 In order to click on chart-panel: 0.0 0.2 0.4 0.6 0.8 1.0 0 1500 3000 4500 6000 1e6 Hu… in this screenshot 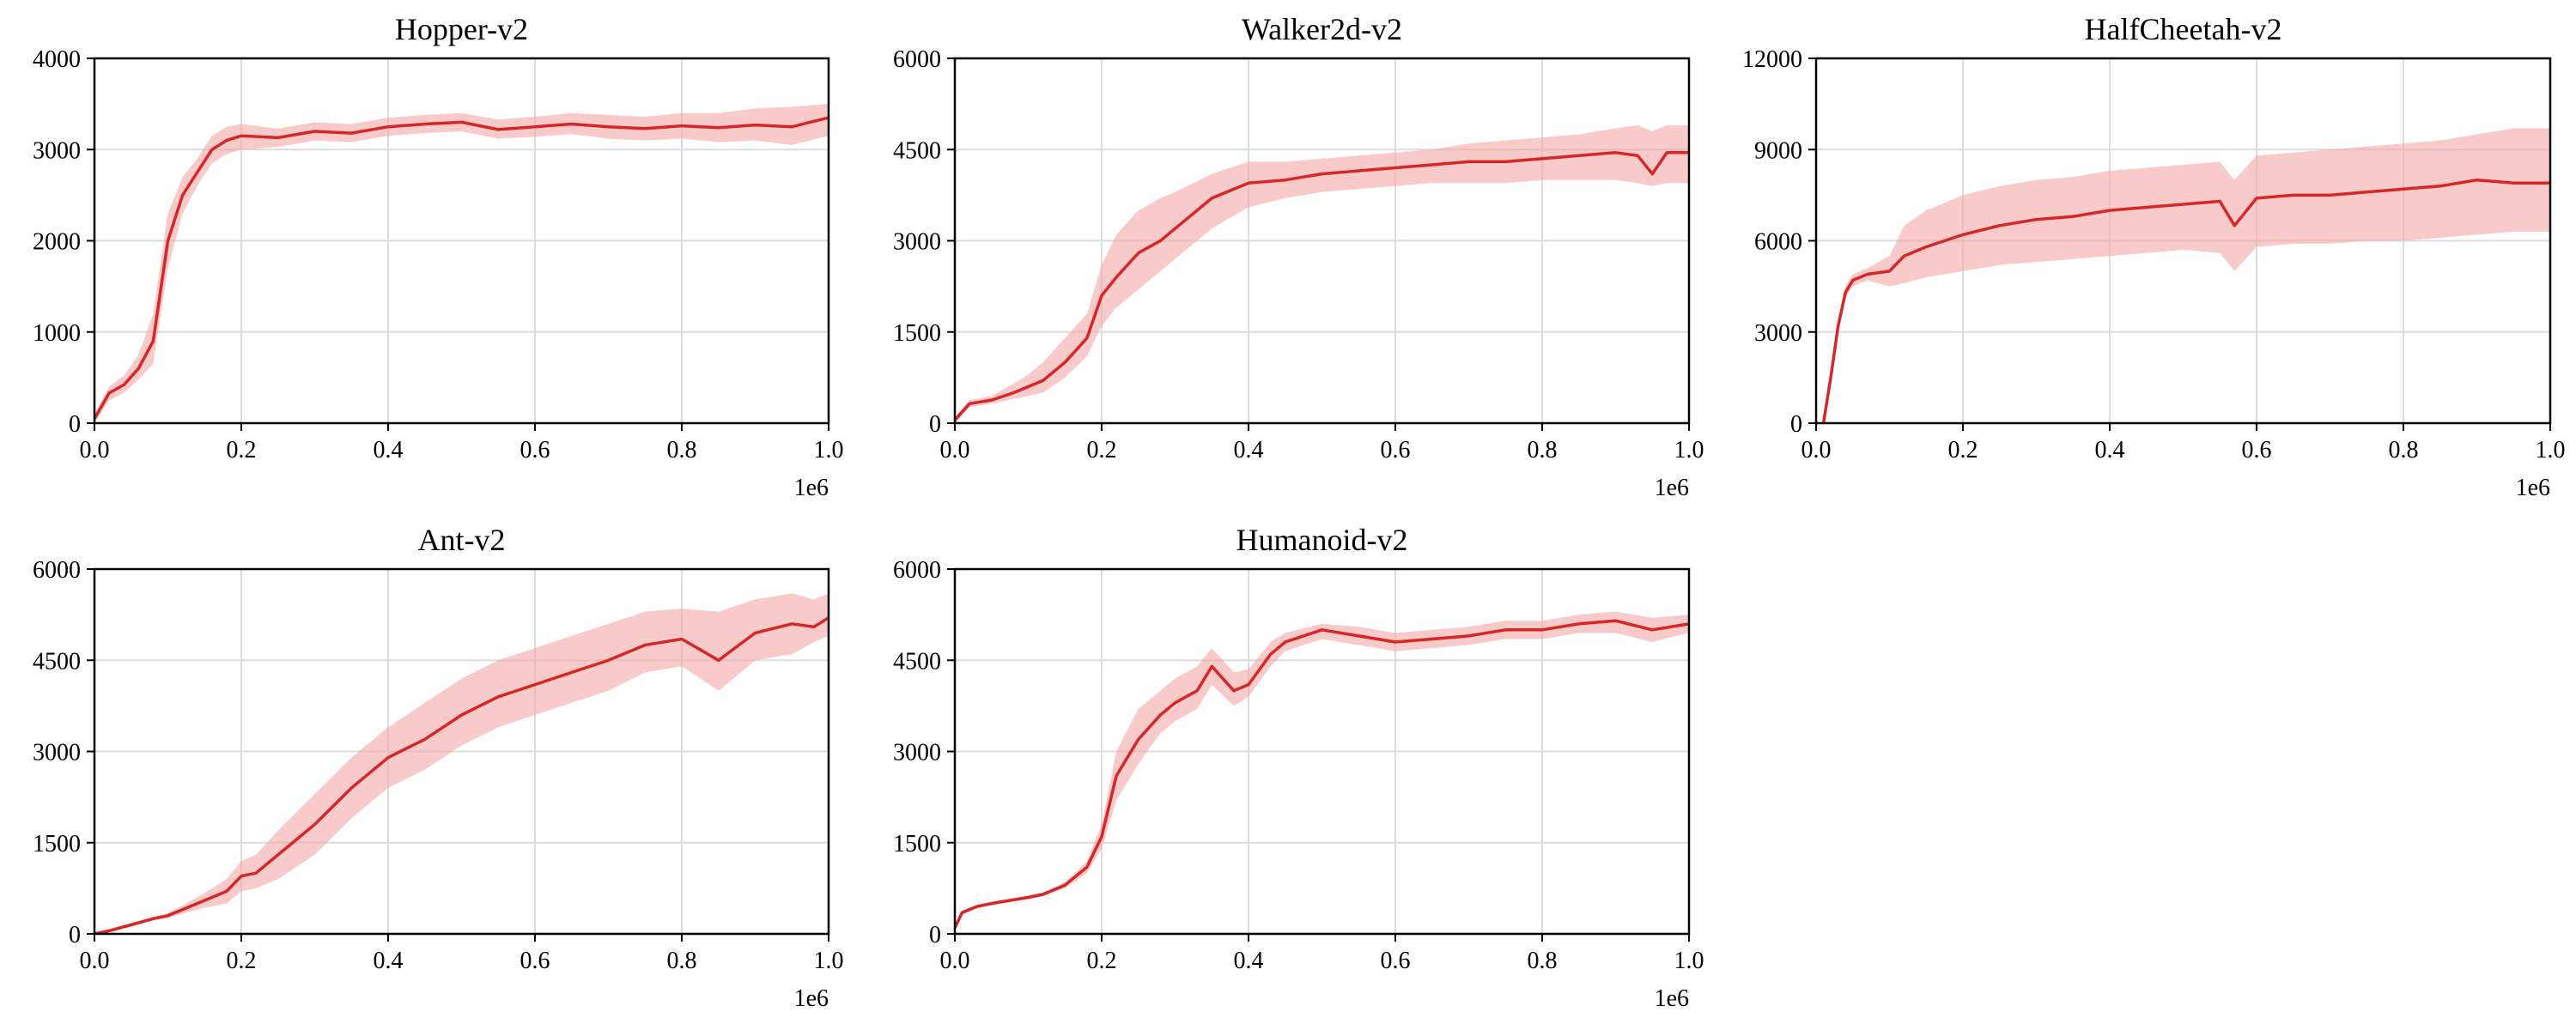, I will do `click(1298, 767)`.